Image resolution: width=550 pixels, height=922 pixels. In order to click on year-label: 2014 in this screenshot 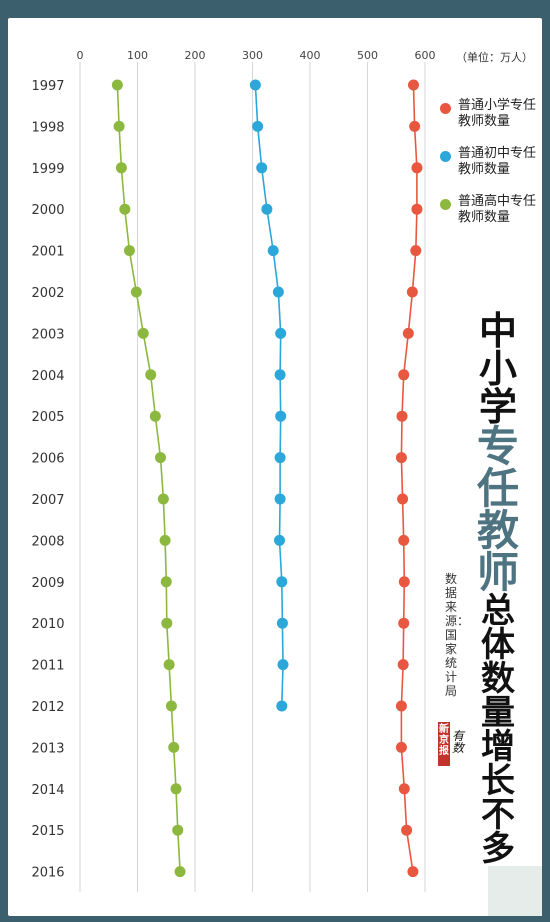, I will do `click(47, 790)`.